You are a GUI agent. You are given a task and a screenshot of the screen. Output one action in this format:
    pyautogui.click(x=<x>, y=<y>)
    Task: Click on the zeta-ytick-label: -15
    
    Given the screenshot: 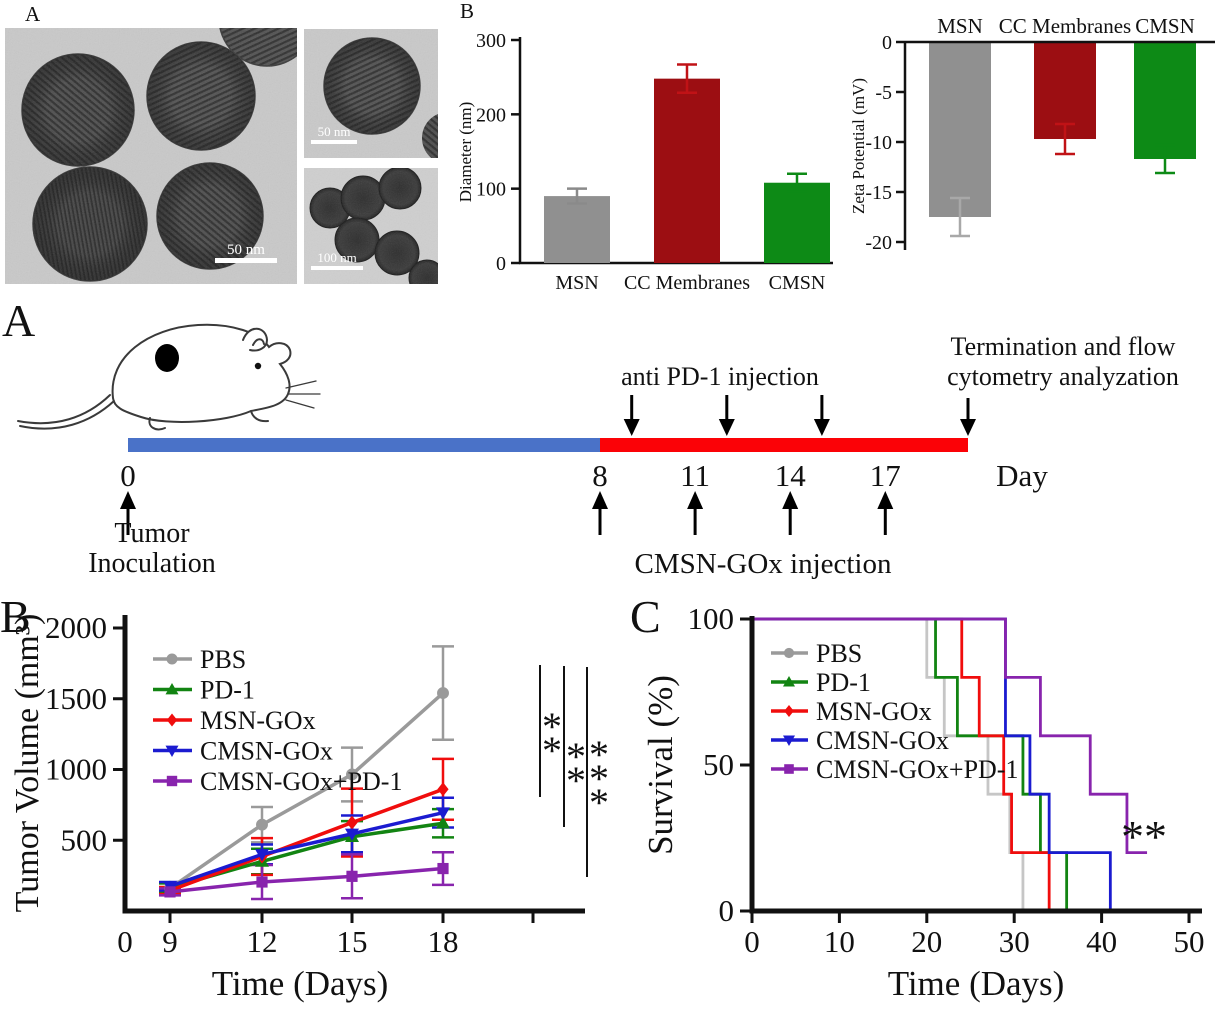 What is the action you would take?
    pyautogui.click(x=878, y=193)
    